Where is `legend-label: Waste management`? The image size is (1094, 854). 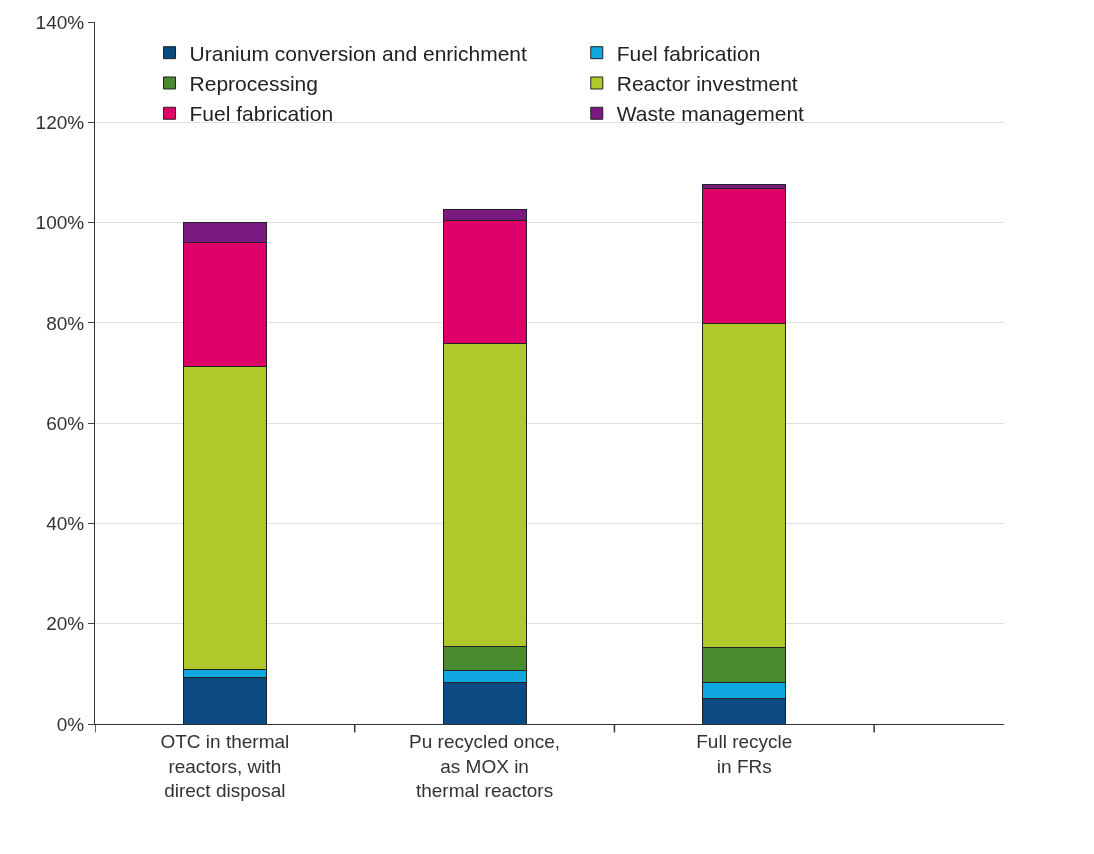
legend-label: Waste management is located at coordinates (710, 114).